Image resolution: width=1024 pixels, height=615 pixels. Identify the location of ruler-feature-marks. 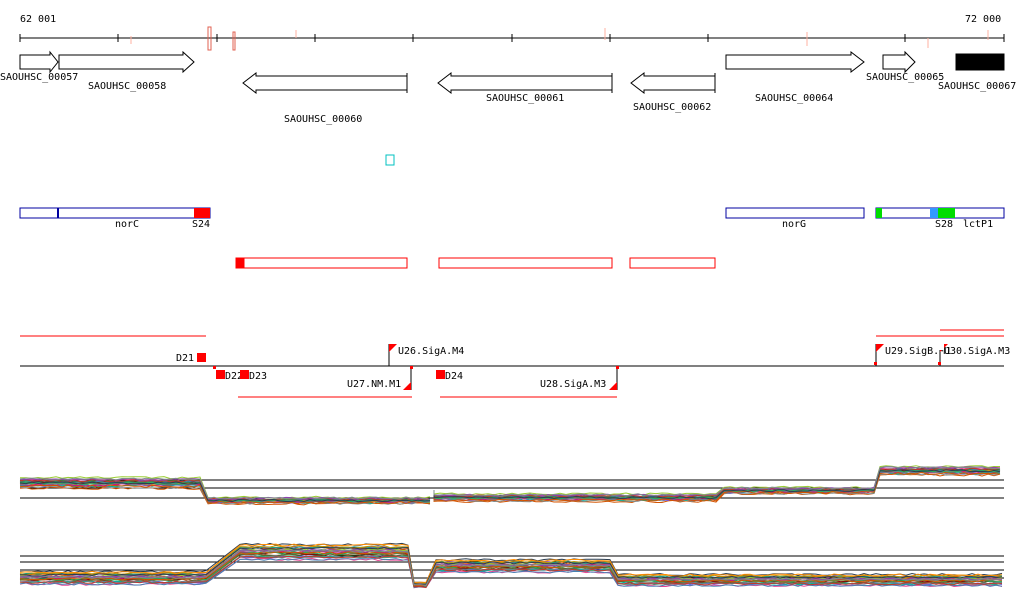
(559, 38).